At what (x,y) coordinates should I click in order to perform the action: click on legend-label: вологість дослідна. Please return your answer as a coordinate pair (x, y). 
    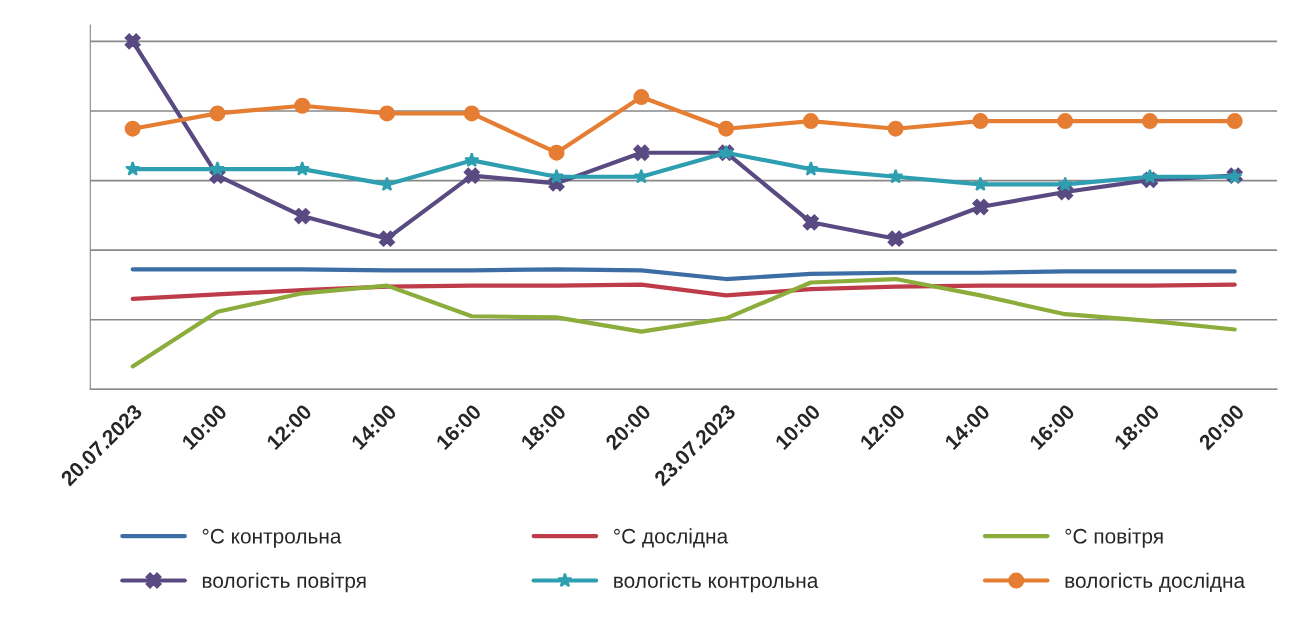
    Looking at the image, I should click on (1155, 582).